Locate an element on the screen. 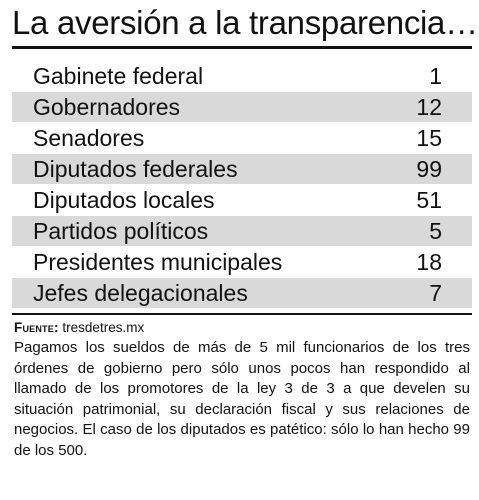 The height and width of the screenshot is (500, 479). row-label: Jefes delegacionales is located at coordinates (140, 293).